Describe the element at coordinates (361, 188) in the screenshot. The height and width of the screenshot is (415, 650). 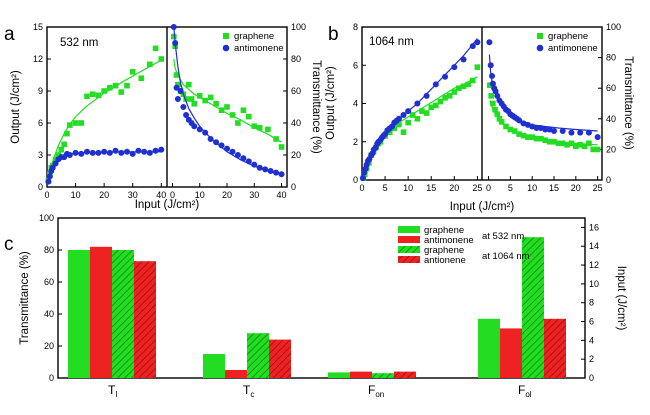
I see `b-left-xtick-label: 0` at that location.